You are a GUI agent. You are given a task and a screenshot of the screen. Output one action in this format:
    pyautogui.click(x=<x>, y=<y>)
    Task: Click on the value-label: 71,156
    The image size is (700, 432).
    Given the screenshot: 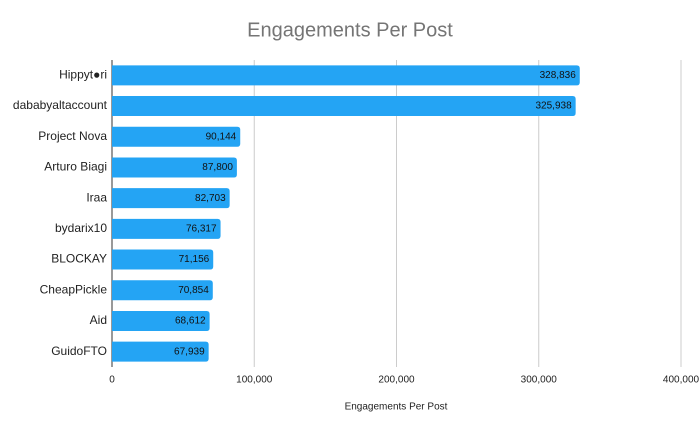 What is the action you would take?
    pyautogui.click(x=194, y=259)
    